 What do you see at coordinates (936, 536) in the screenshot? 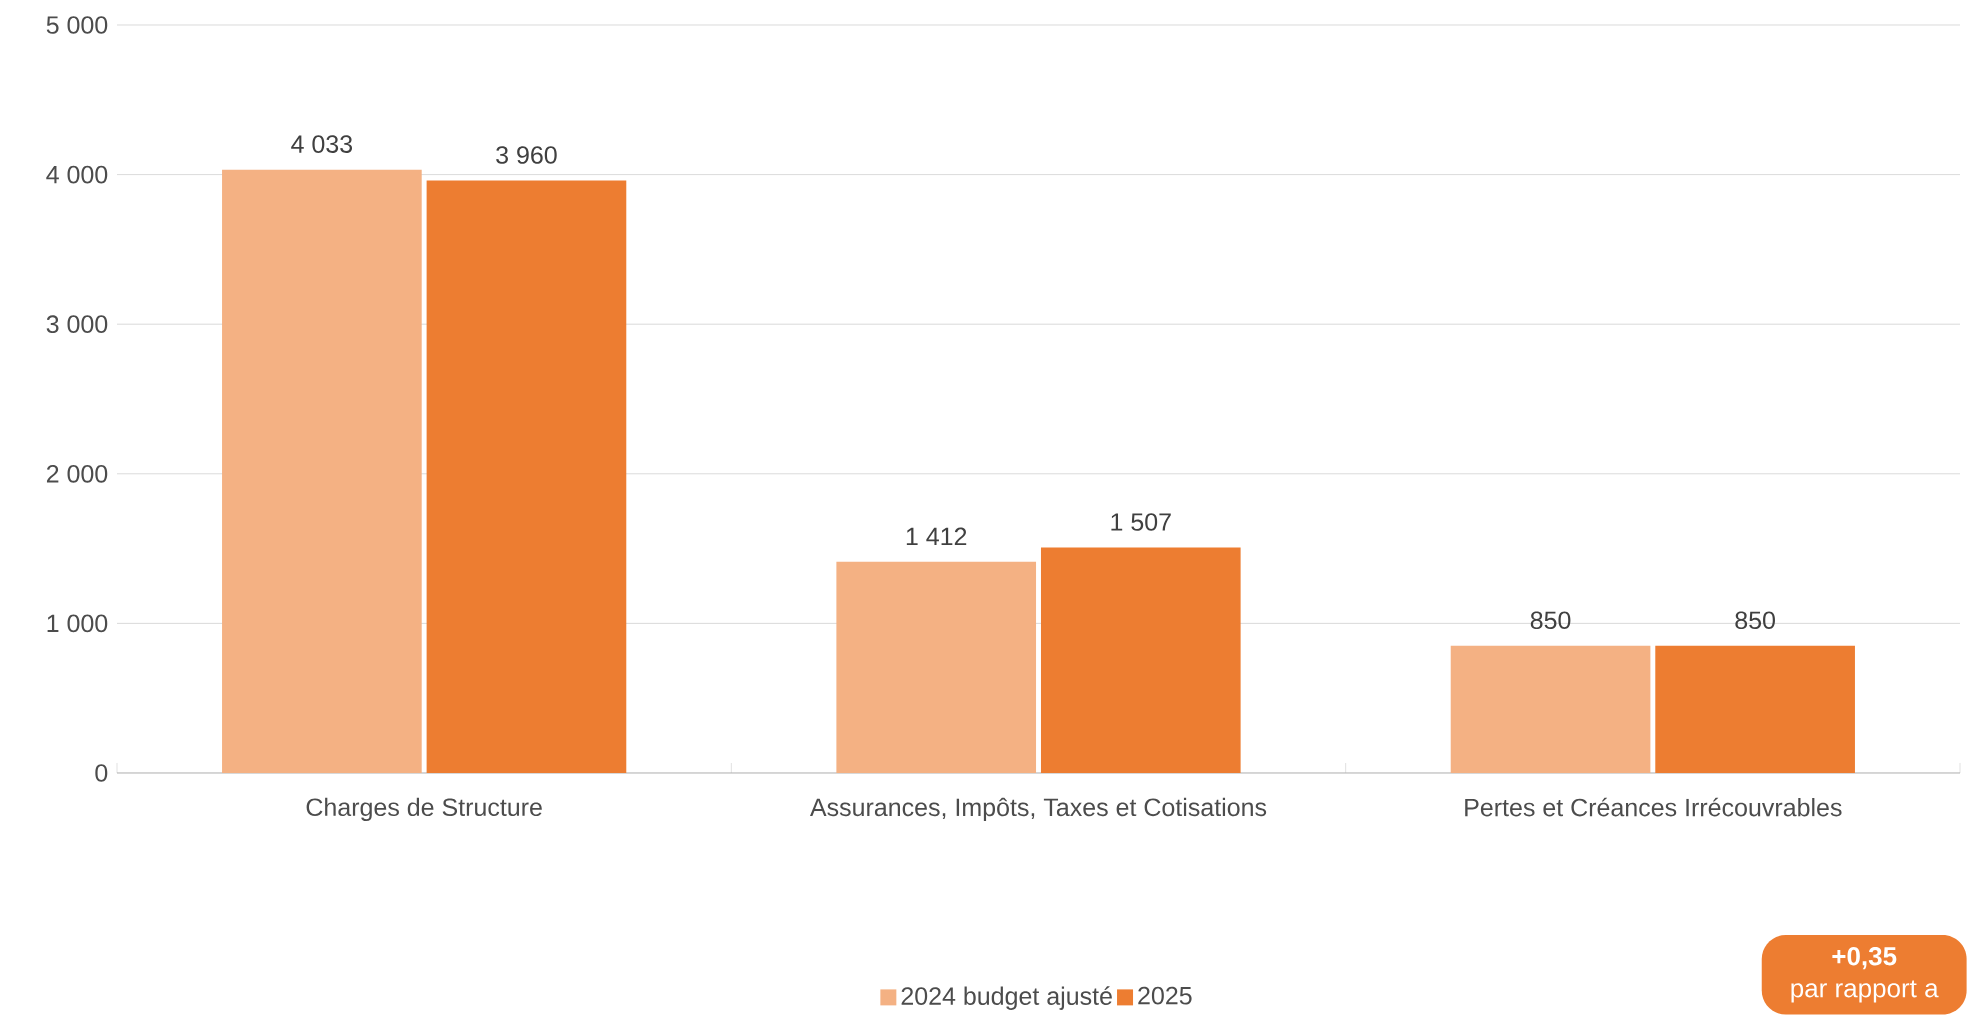
I see `data-label: 1 412` at bounding box center [936, 536].